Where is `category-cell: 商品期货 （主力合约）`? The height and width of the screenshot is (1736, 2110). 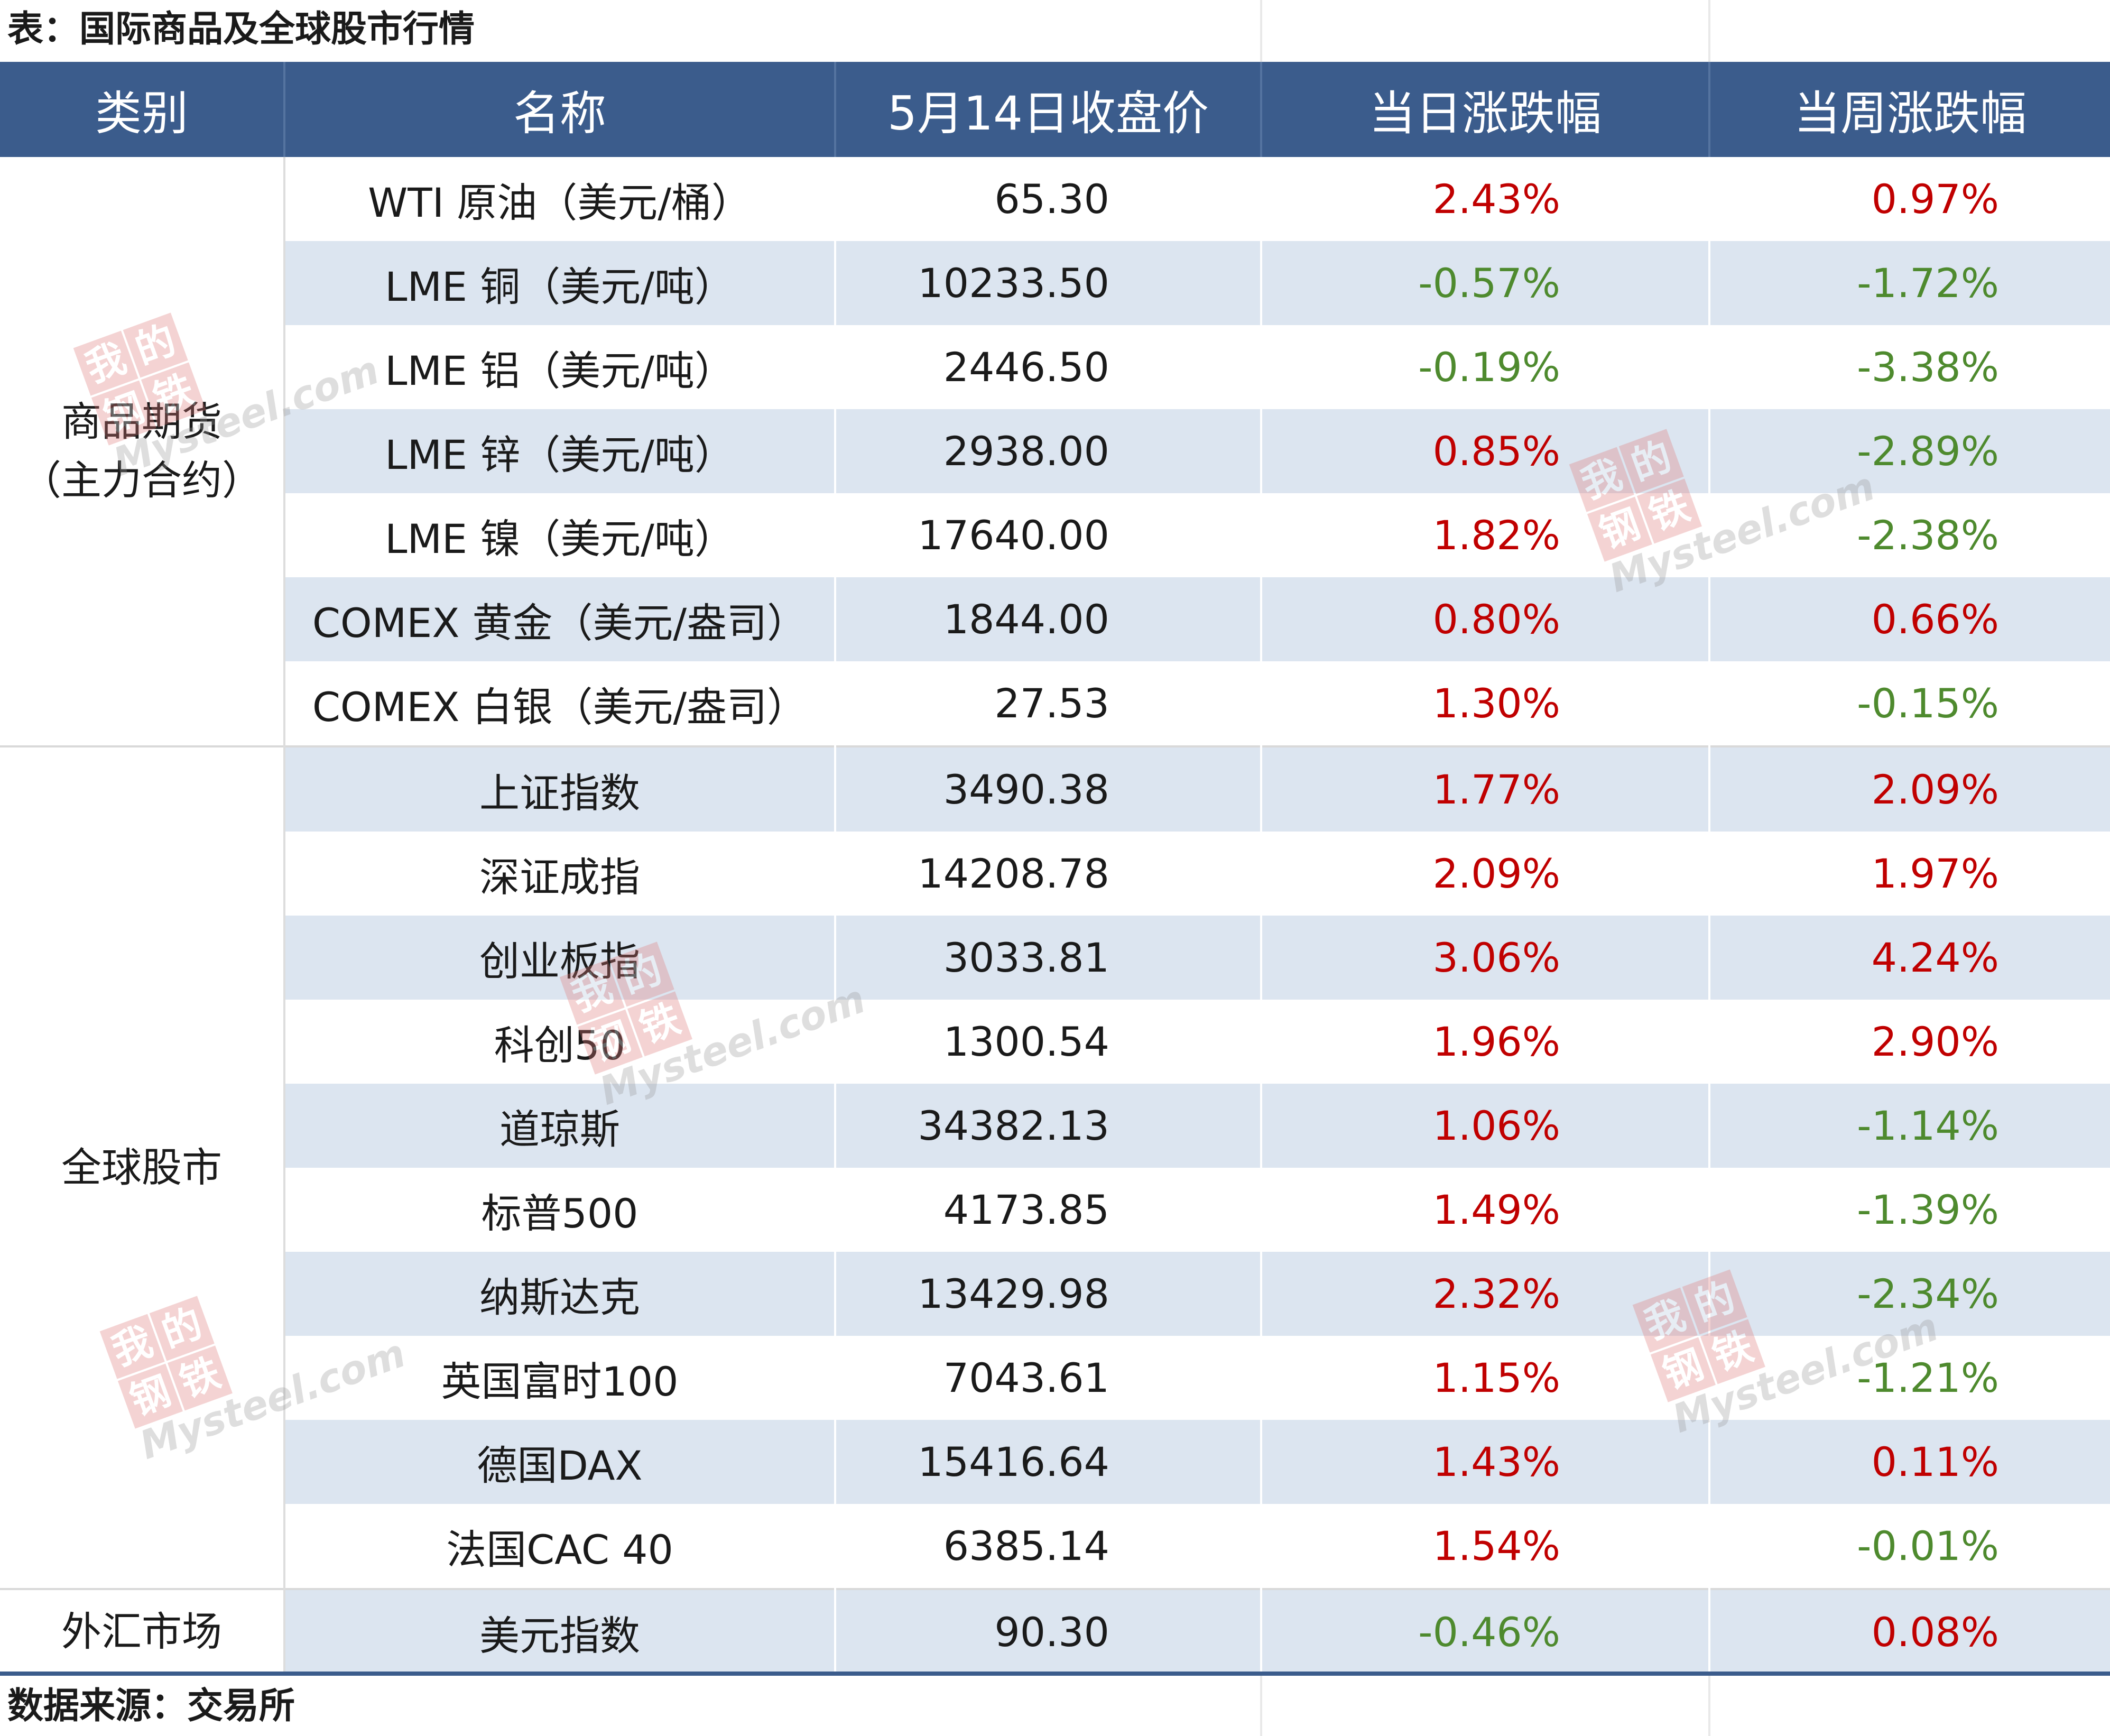
category-cell: 商品期货 （主力合约） is located at coordinates (142, 452).